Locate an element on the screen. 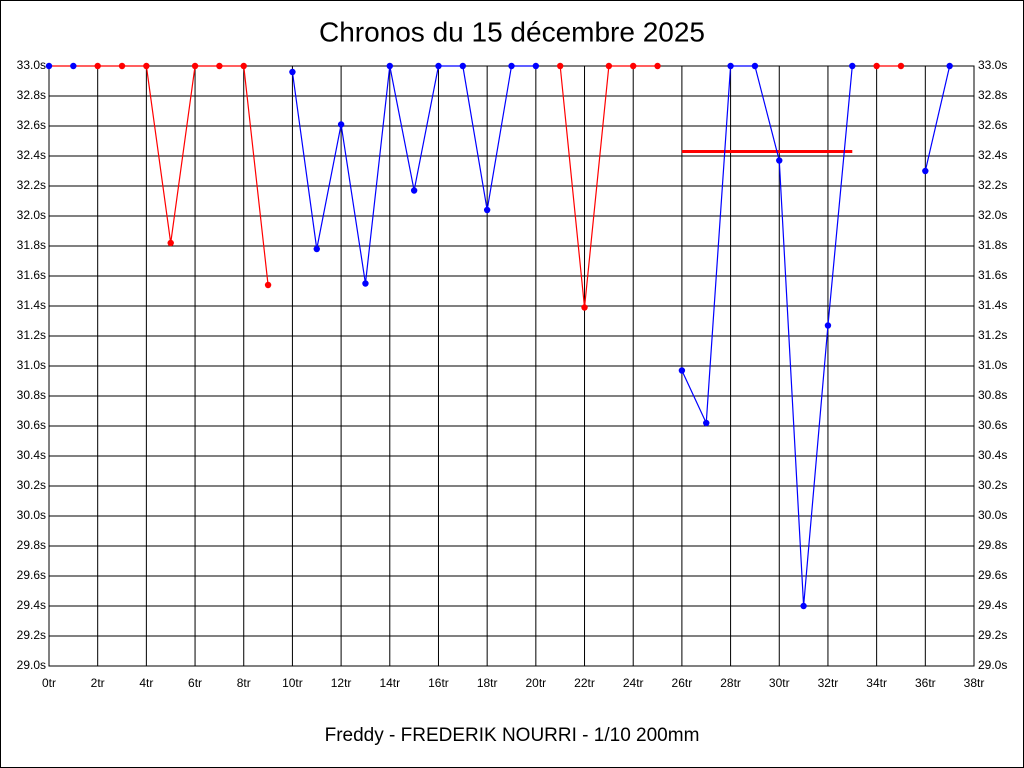 The width and height of the screenshot is (1024, 768). y2-tick-label: 32.2s is located at coordinates (992, 185).